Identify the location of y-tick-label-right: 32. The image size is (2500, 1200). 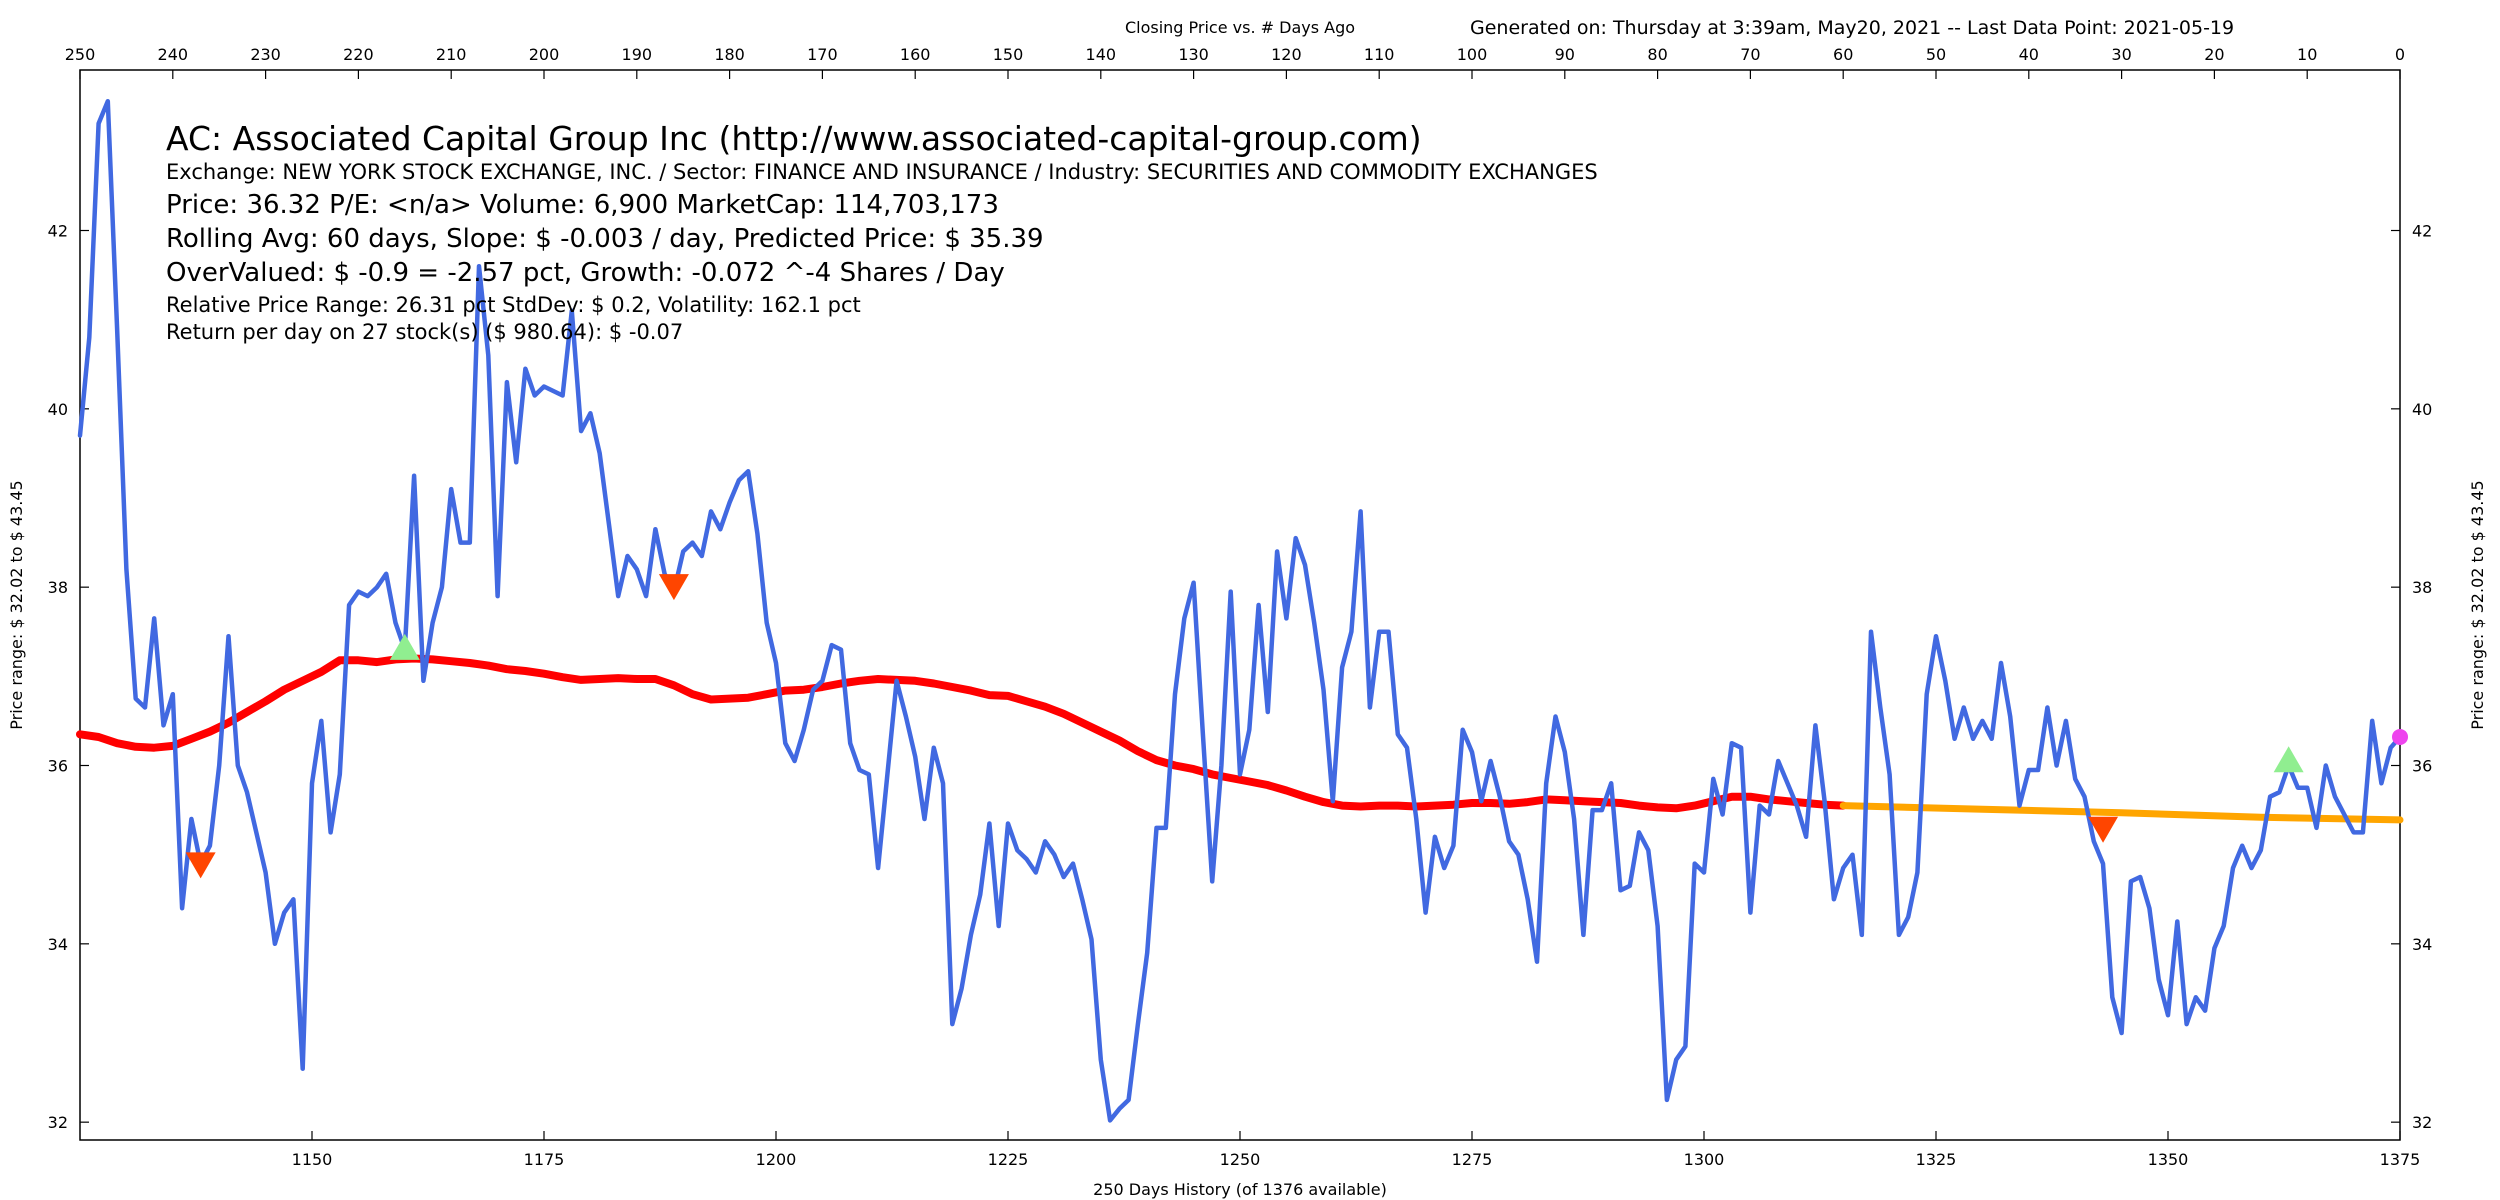
(2422, 1122).